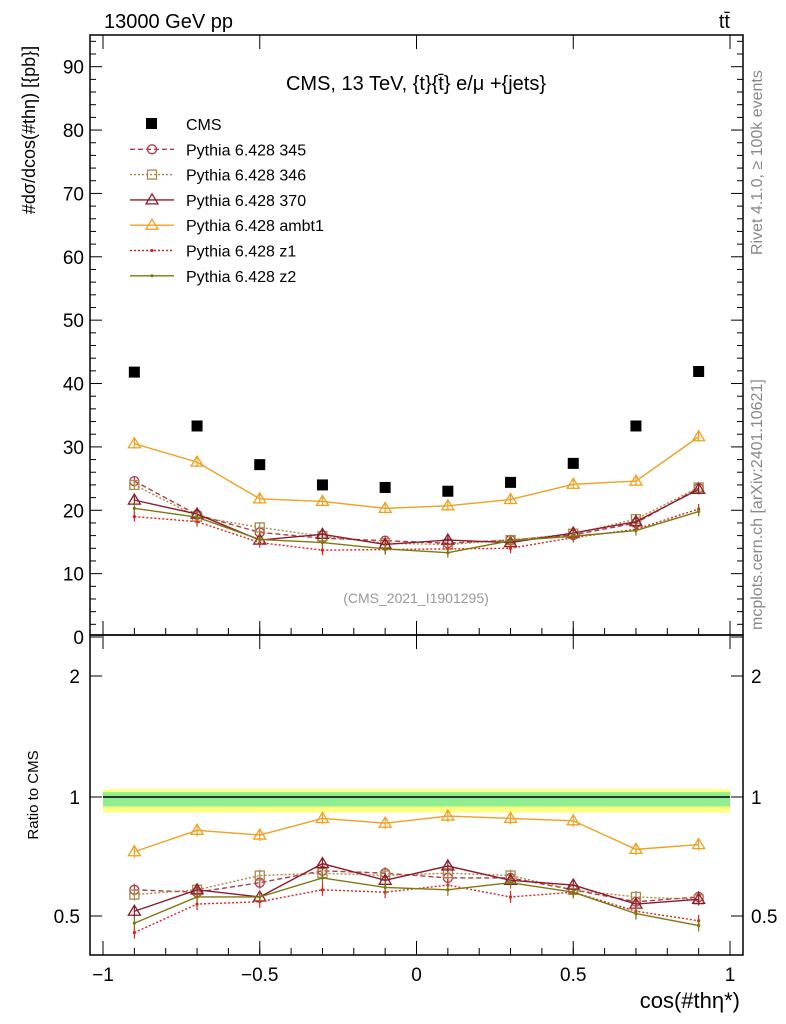 This screenshot has height=1024, width=786. Describe the element at coordinates (67, 917) in the screenshot. I see `ratio-tick-label: 0.5` at that location.